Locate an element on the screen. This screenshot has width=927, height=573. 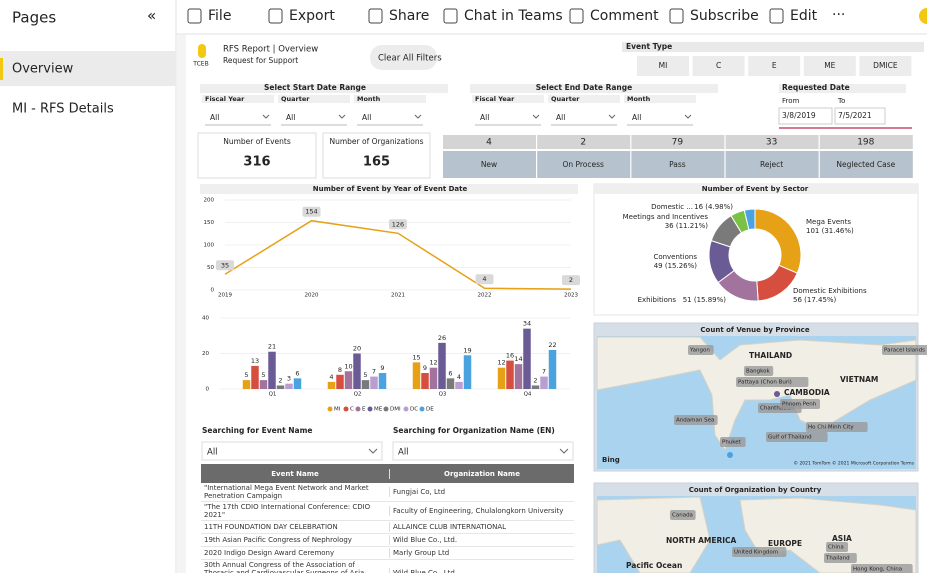
map-label: CAMBODIA is located at coordinates (807, 392).